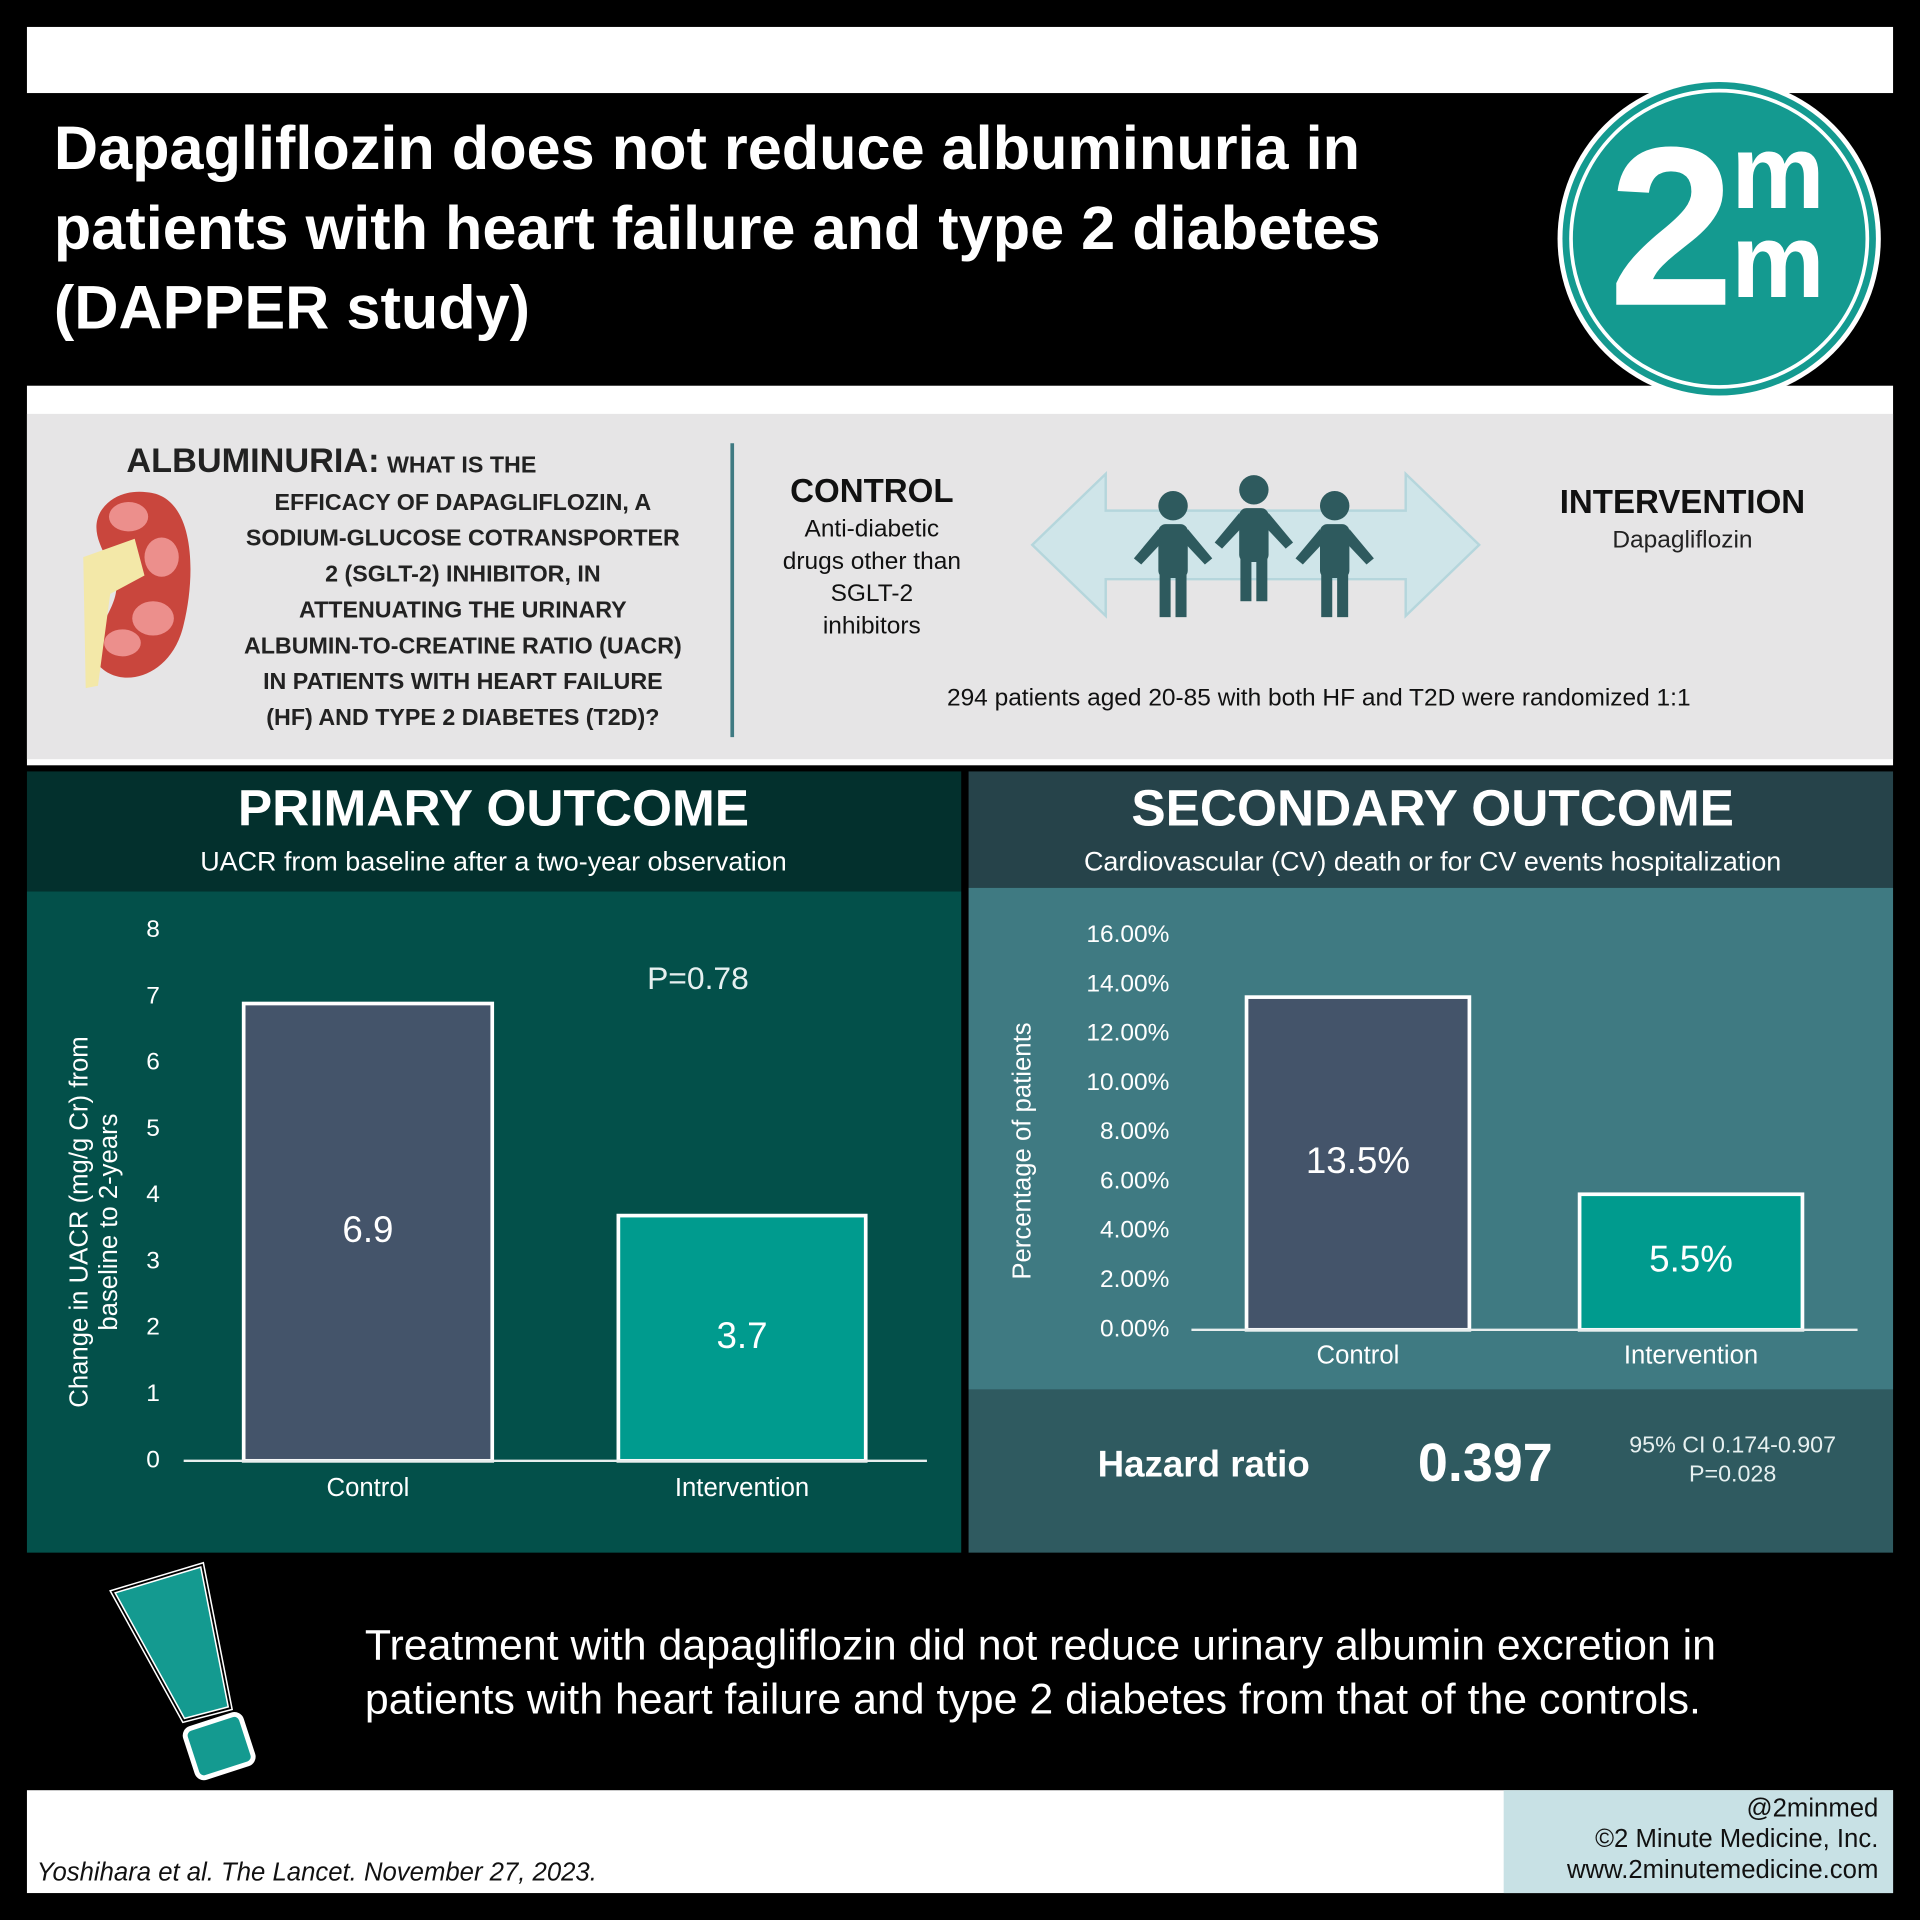 The width and height of the screenshot is (1920, 1920). What do you see at coordinates (1127, 1082) in the screenshot?
I see `y-tick-label: 10.00%` at bounding box center [1127, 1082].